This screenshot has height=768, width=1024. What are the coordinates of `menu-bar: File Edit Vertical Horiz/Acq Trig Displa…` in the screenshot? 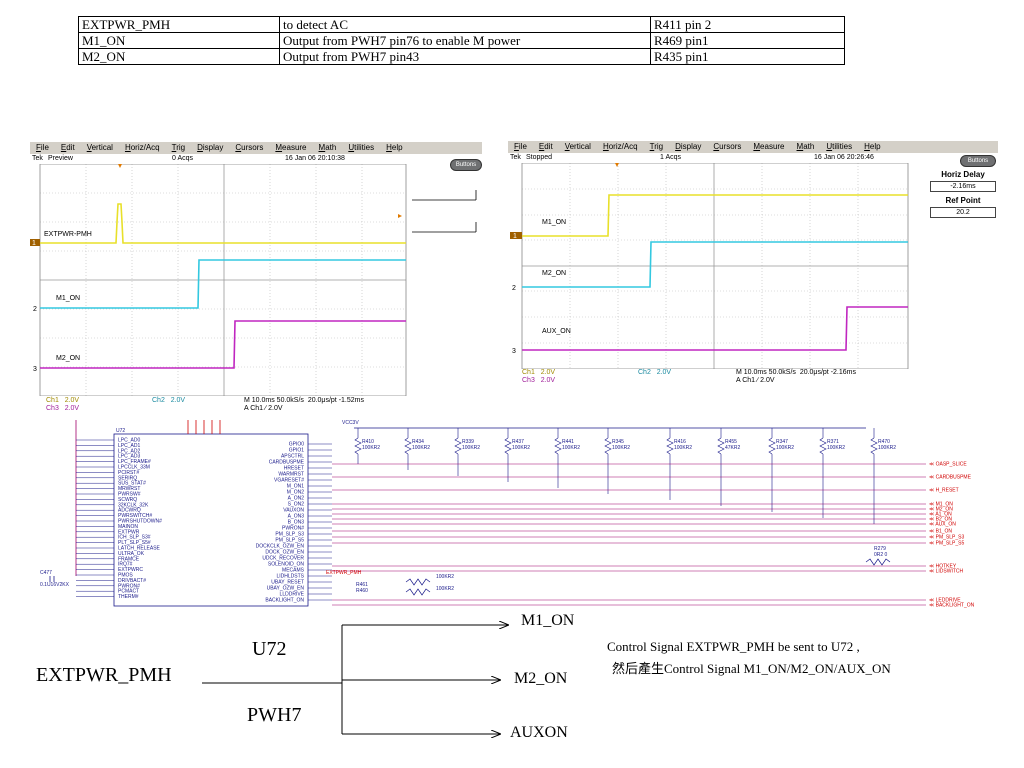 It's located at (753, 147).